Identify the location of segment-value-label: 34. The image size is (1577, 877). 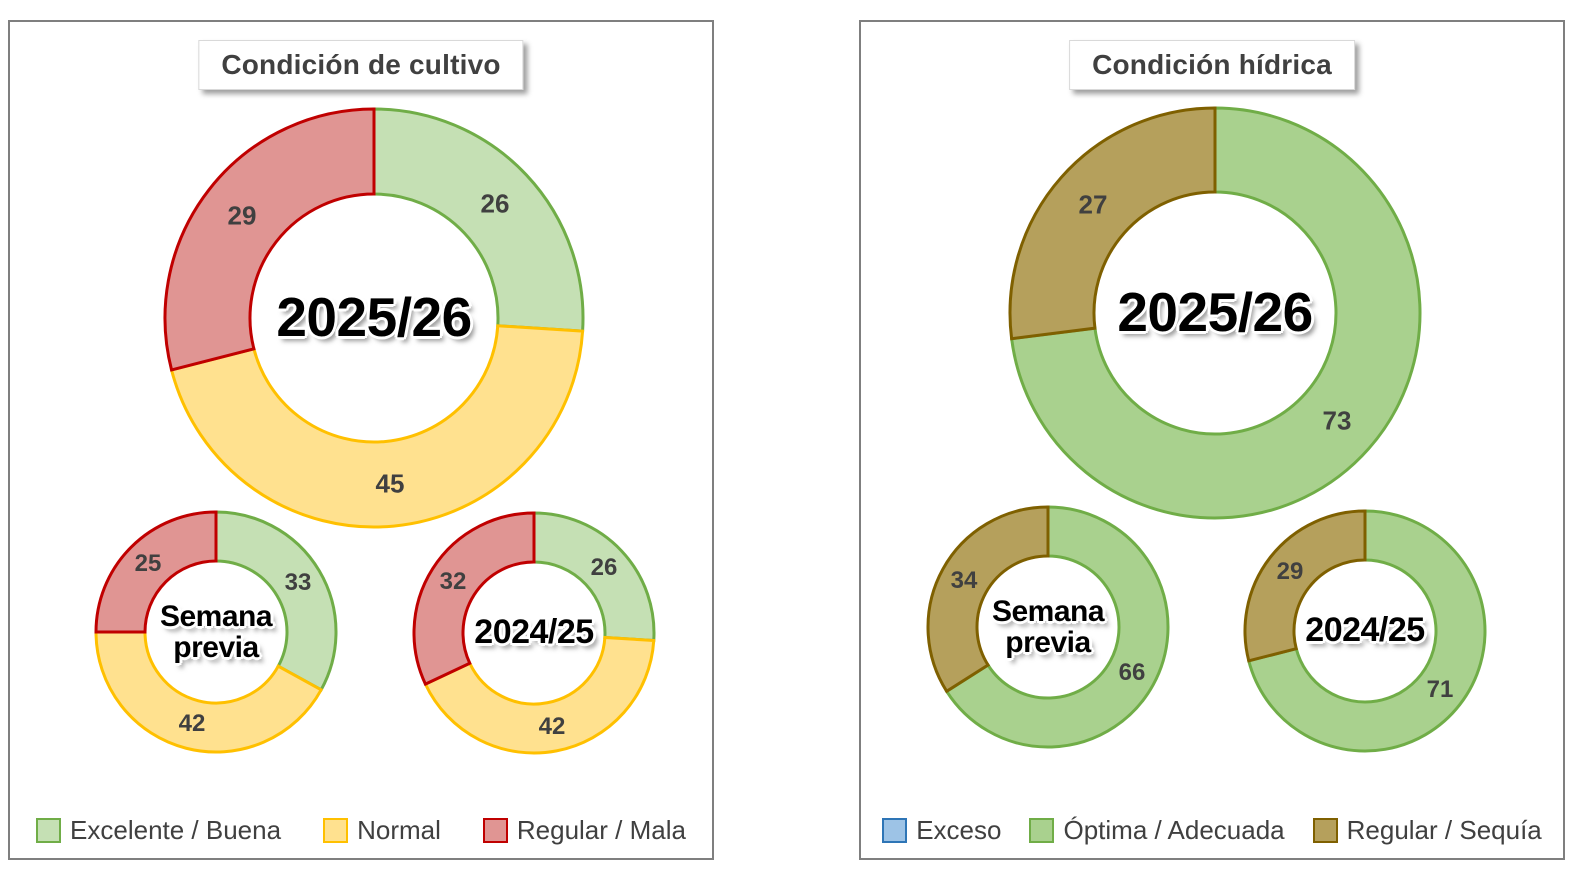
(964, 580).